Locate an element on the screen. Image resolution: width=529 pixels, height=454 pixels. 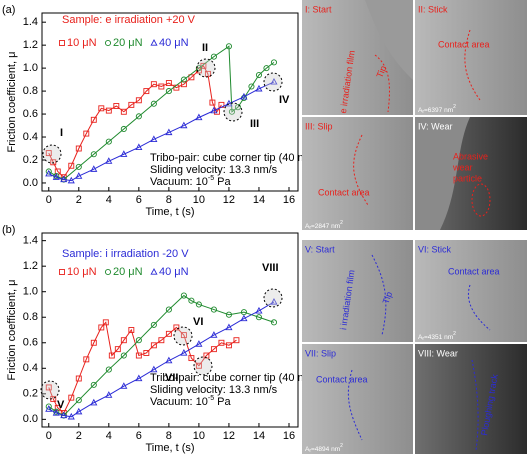
x-tick-label: 8 is located at coordinates (169, 200).